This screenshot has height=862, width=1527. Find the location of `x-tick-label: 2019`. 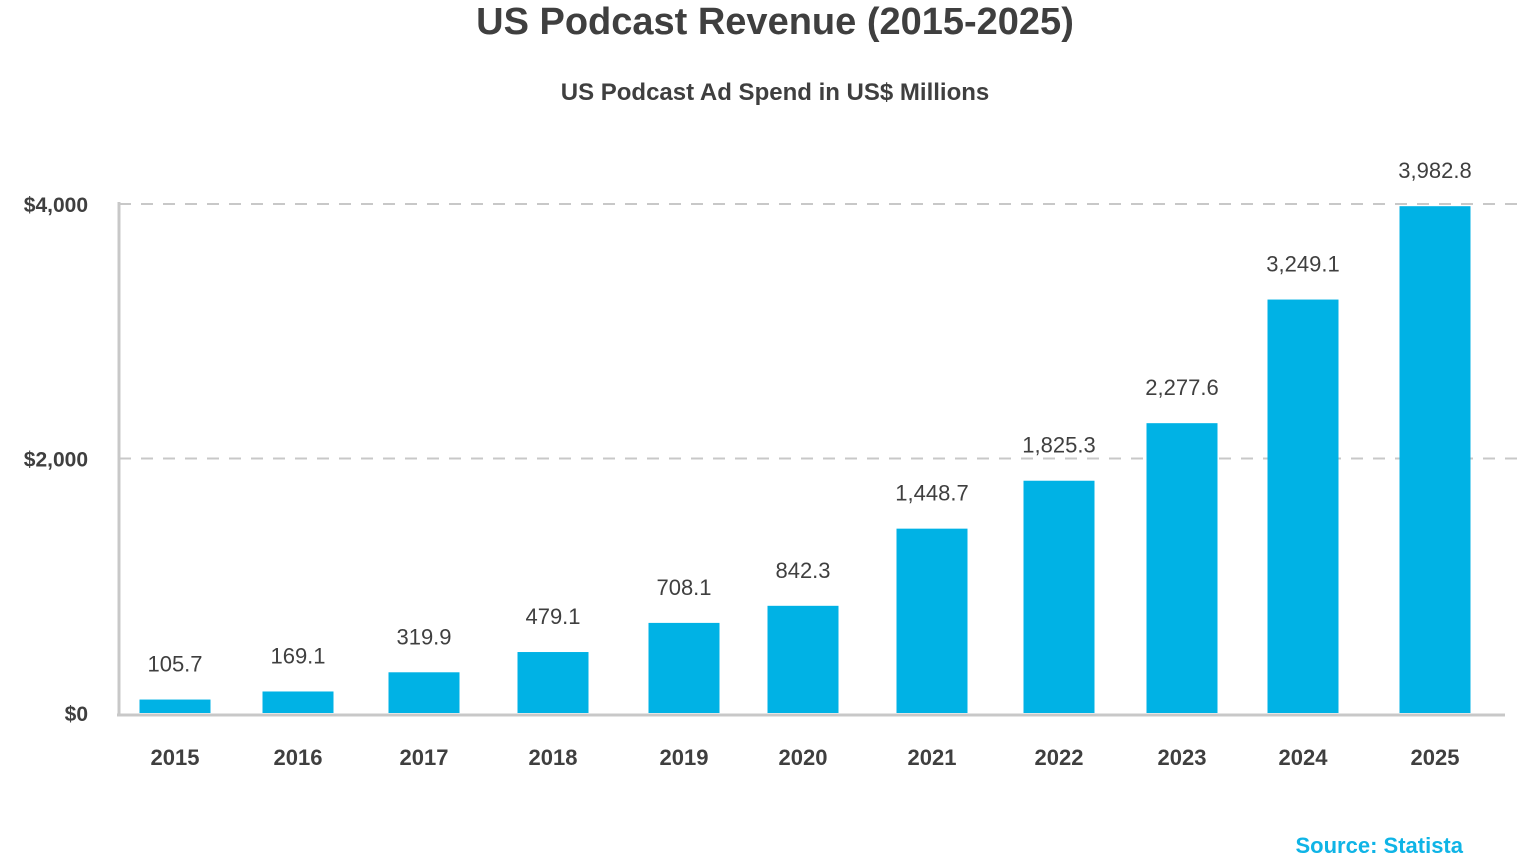

x-tick-label: 2019 is located at coordinates (684, 757).